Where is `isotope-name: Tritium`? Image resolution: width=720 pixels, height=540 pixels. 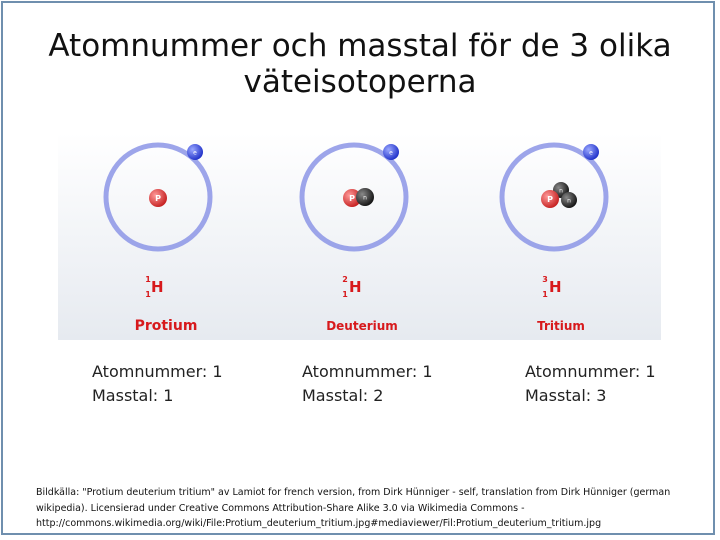
isotope-name: Tritium is located at coordinates (561, 326).